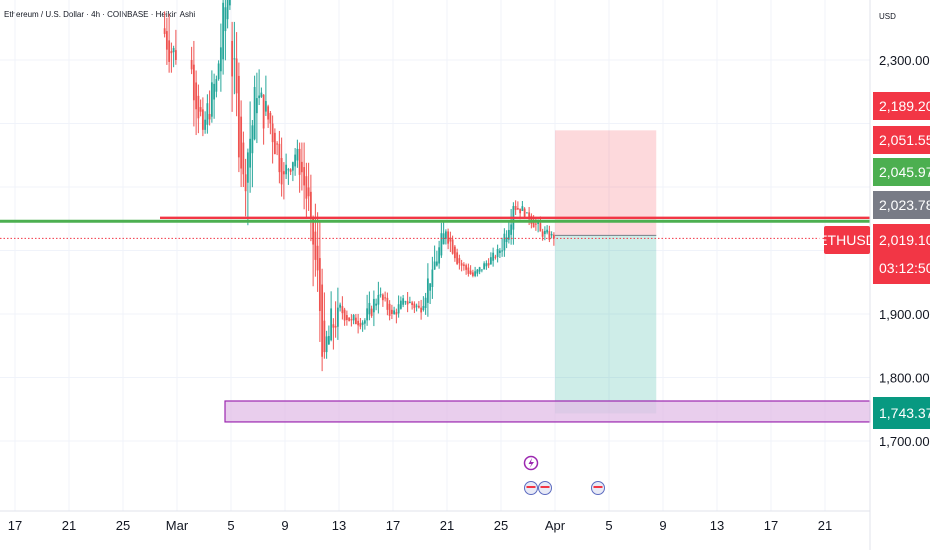 The image size is (932, 550). I want to click on us-flag-icon, so click(598, 487).